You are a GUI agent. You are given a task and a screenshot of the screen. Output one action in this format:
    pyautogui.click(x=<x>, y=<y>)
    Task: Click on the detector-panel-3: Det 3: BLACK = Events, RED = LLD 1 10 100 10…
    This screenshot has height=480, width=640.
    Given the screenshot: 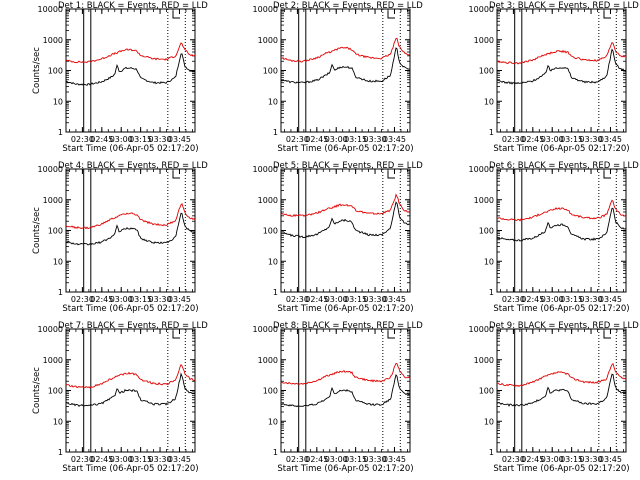 What is the action you would take?
    pyautogui.click(x=554, y=77)
    